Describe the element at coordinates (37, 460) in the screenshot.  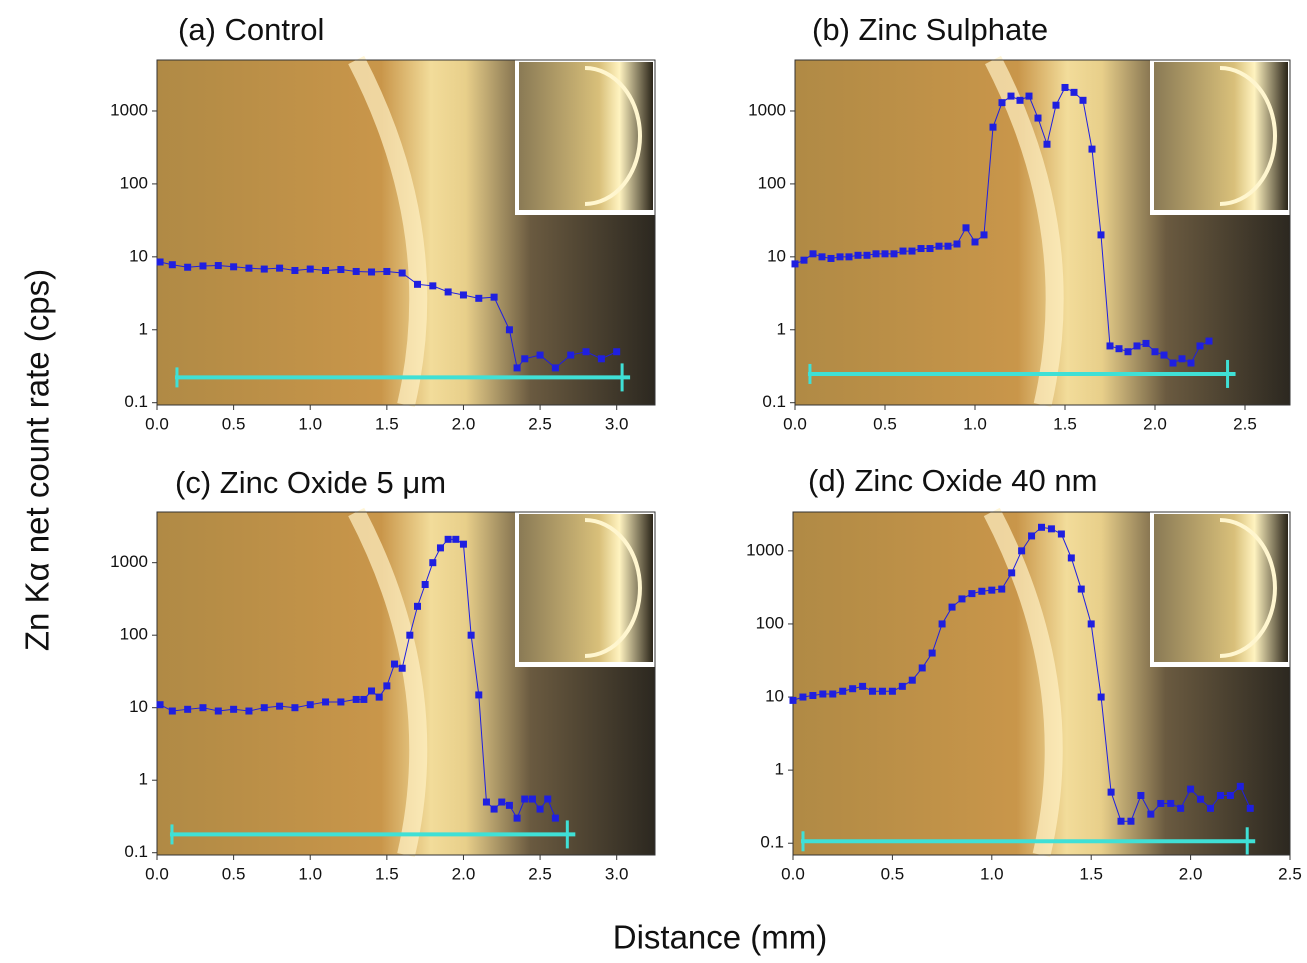
I see `y-axis-label: Zn Kα net count rate (cps)` at that location.